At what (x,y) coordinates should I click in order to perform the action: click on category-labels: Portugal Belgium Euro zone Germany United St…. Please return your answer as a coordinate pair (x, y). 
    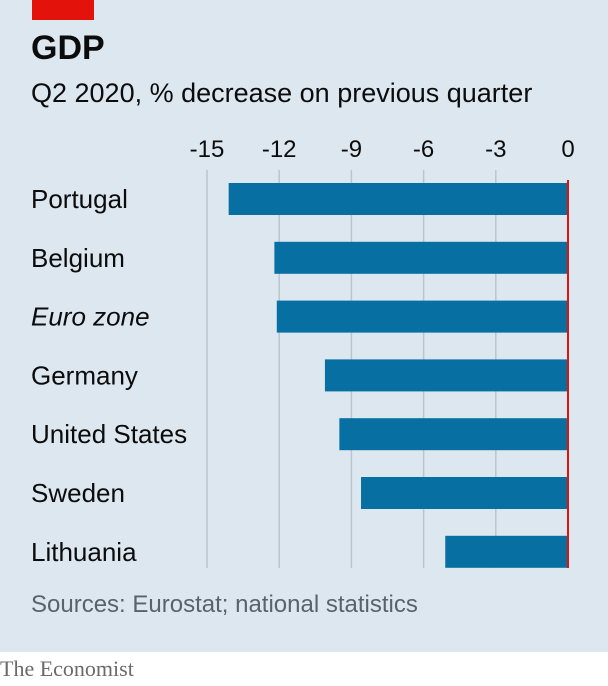
    Looking at the image, I should click on (109, 375).